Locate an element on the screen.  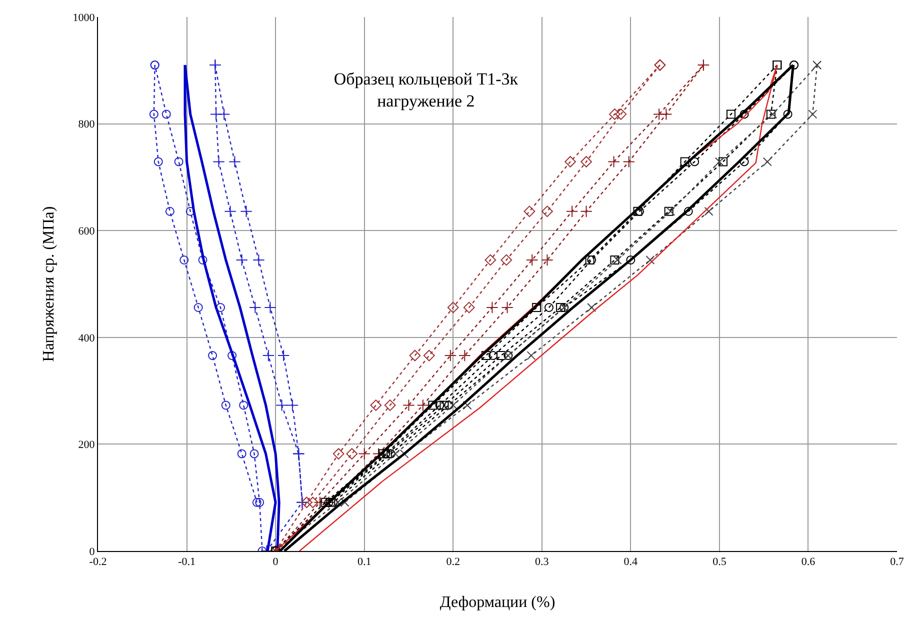
x-tick-label: 0.3 is located at coordinates (542, 562).